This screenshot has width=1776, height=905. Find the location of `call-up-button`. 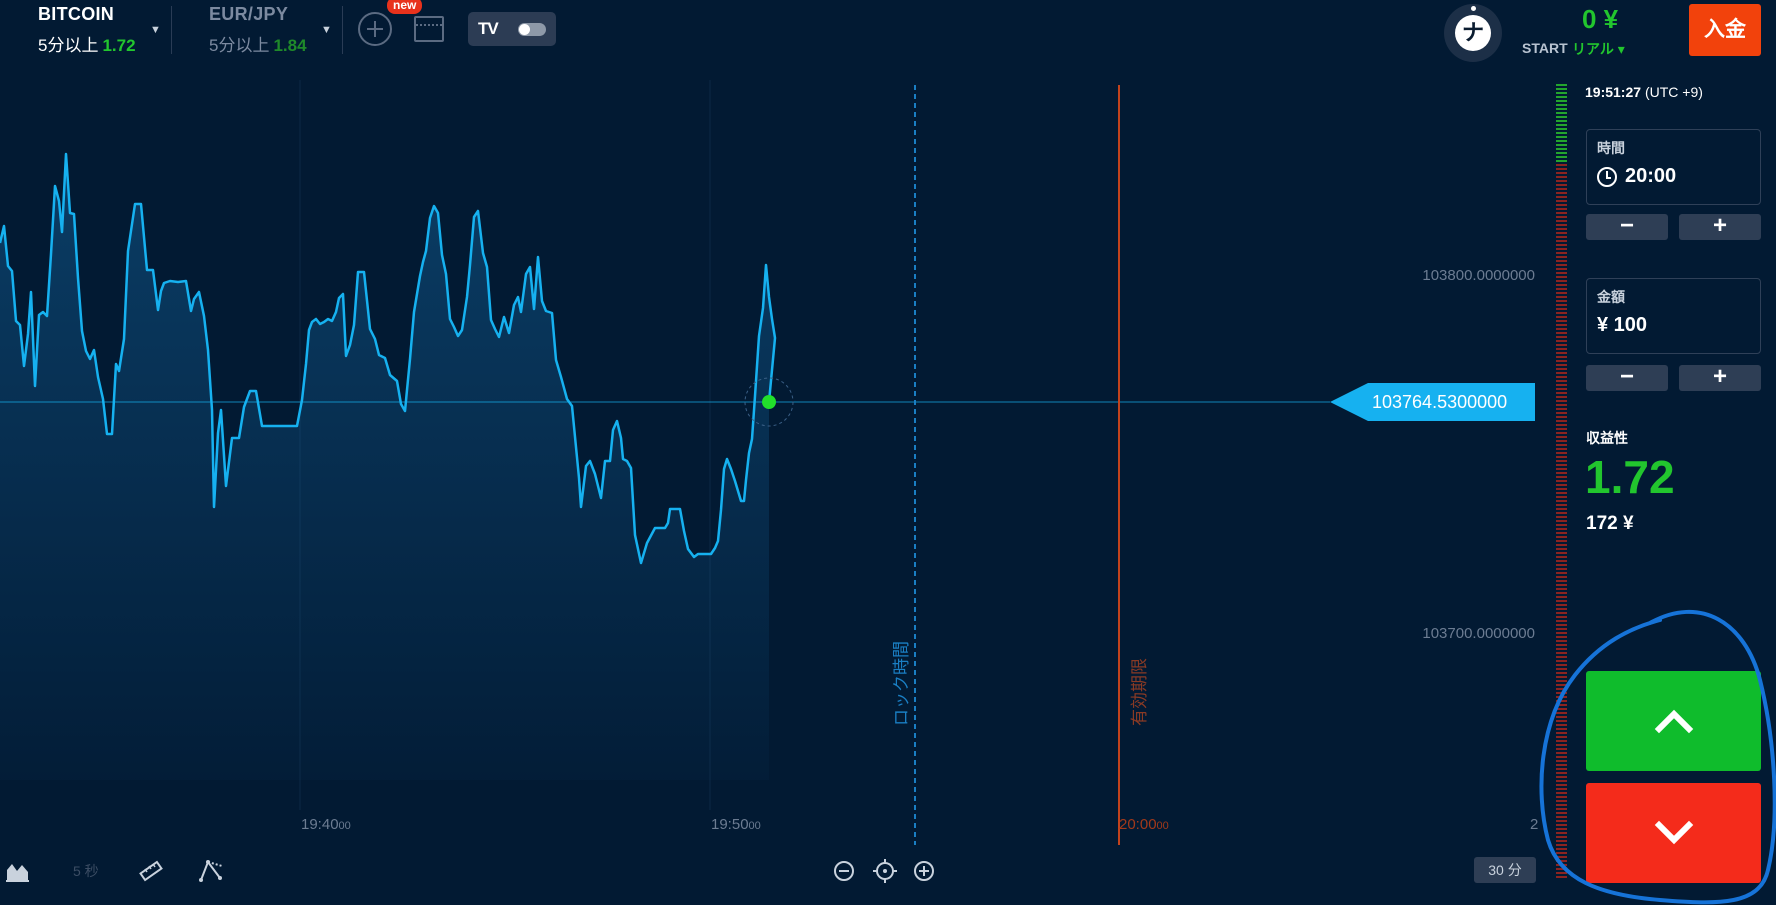

call-up-button is located at coordinates (1673, 721).